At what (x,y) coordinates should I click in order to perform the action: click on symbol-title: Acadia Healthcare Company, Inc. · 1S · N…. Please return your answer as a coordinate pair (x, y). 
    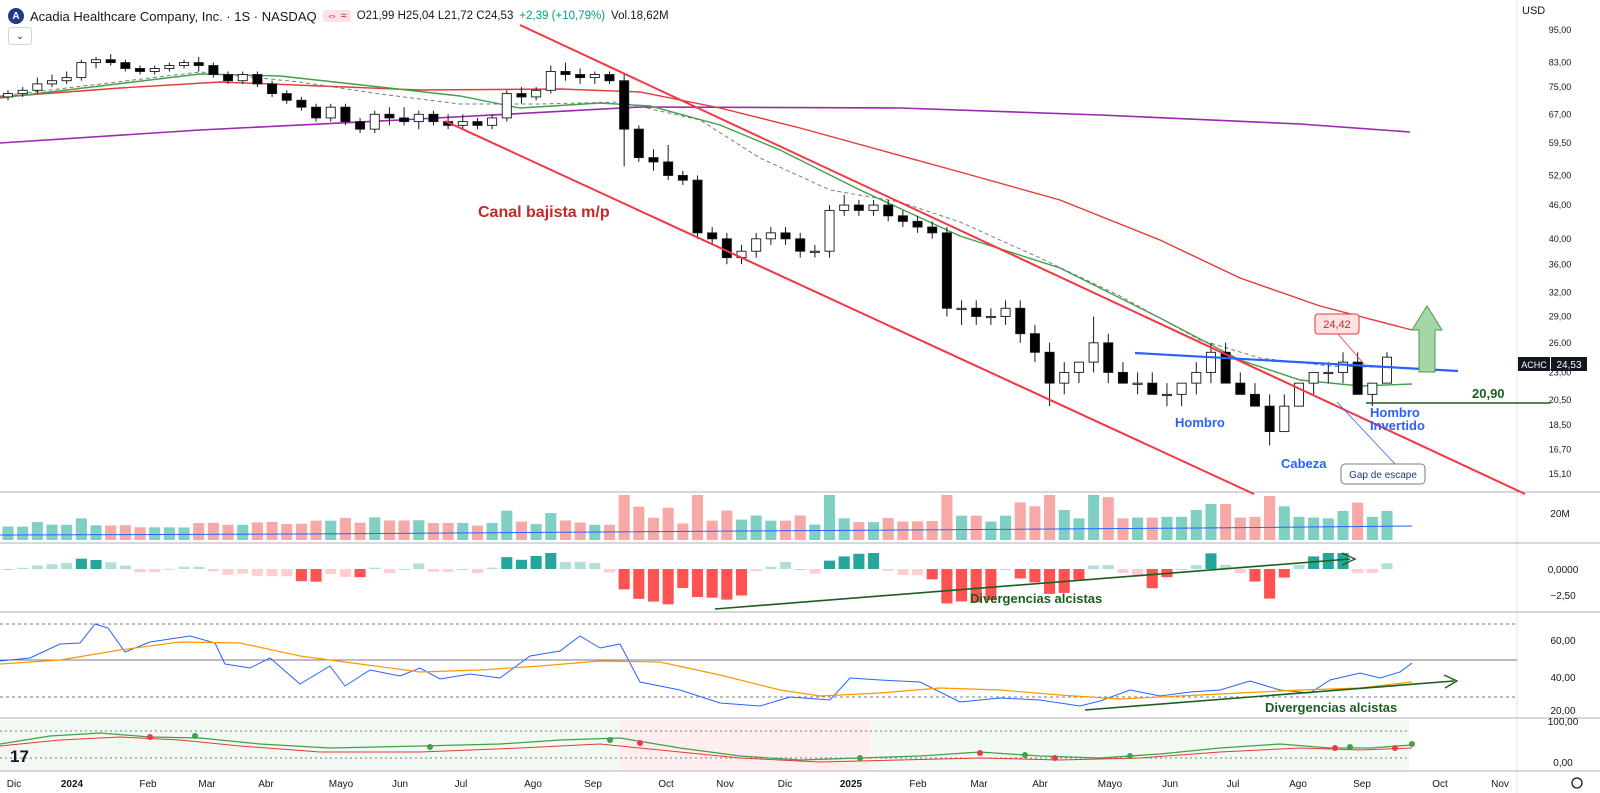
    Looking at the image, I should click on (173, 16).